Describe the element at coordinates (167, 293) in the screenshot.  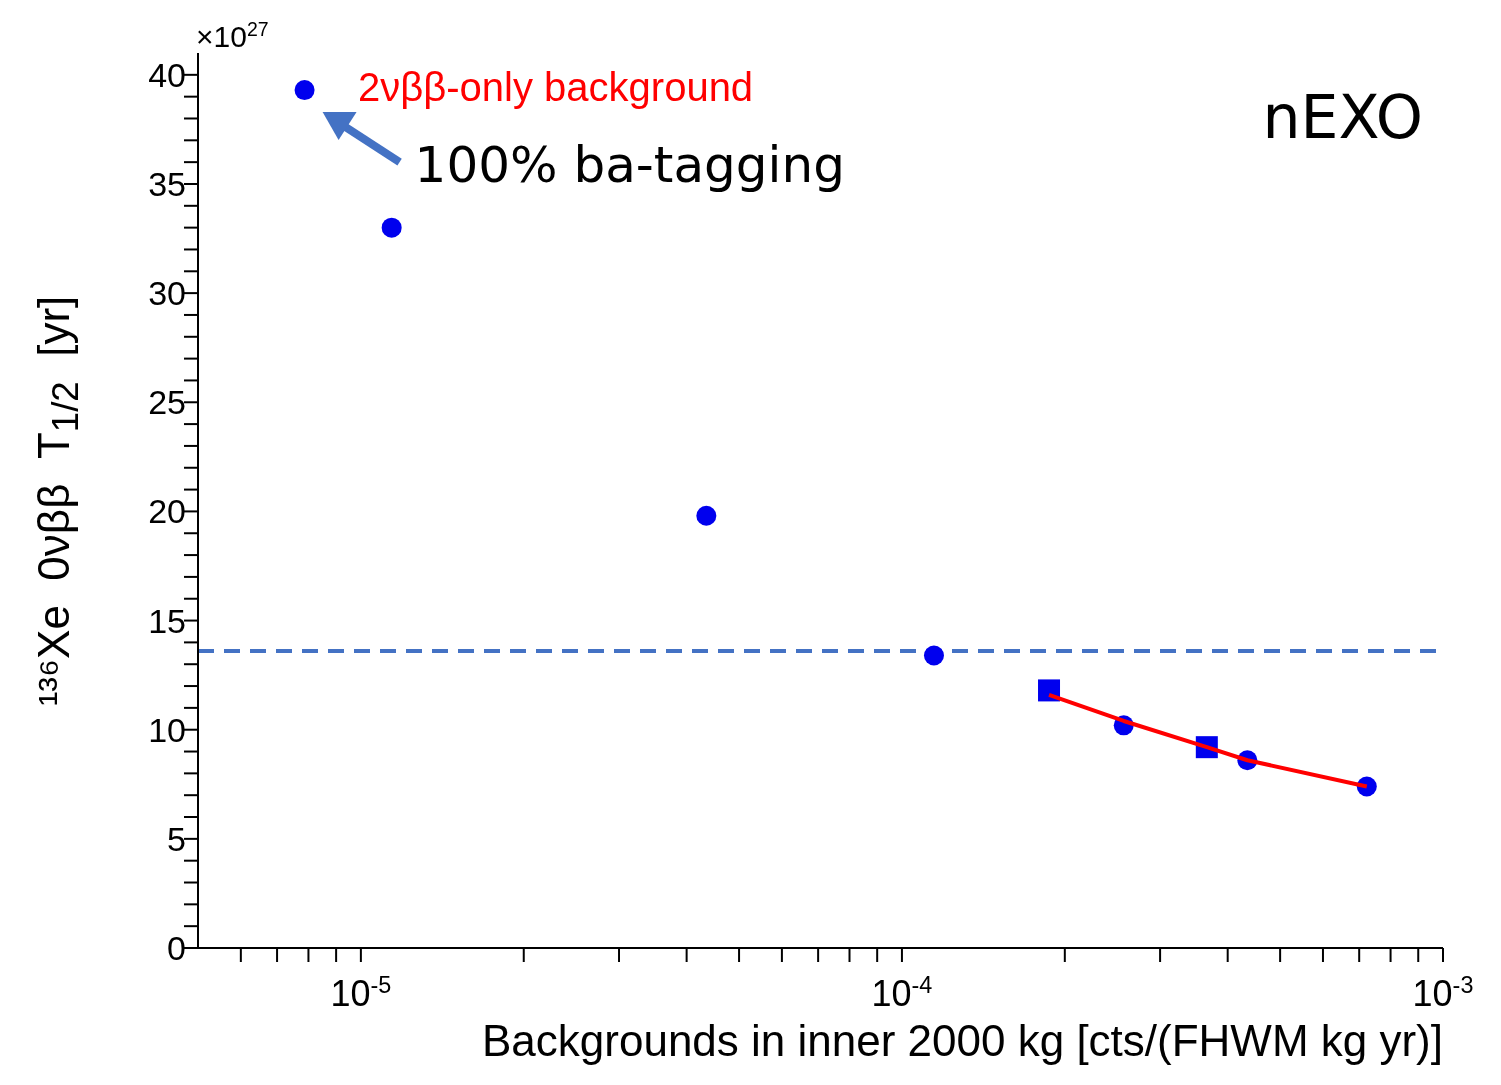
I see `y-tick-label: 30` at that location.